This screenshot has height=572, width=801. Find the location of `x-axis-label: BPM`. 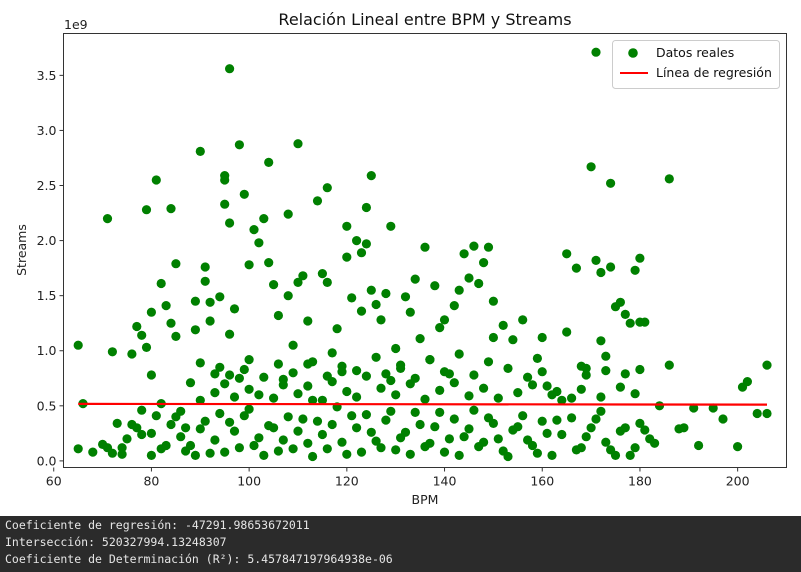

x-axis-label: BPM is located at coordinates (425, 499).